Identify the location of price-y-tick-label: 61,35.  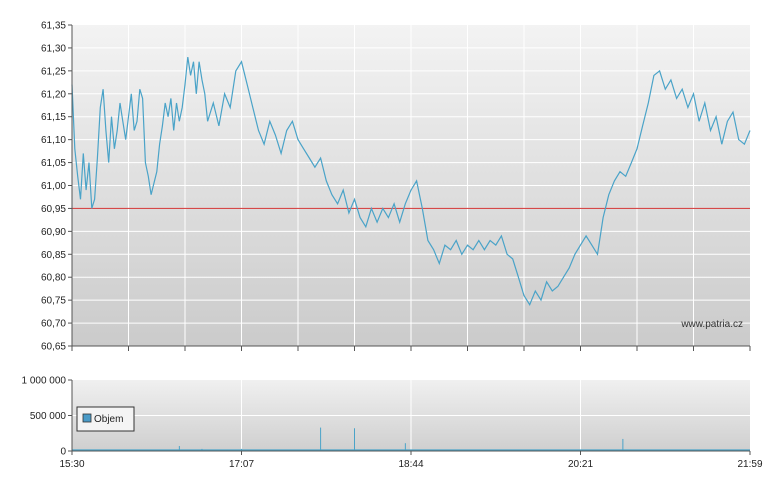
(53, 26).